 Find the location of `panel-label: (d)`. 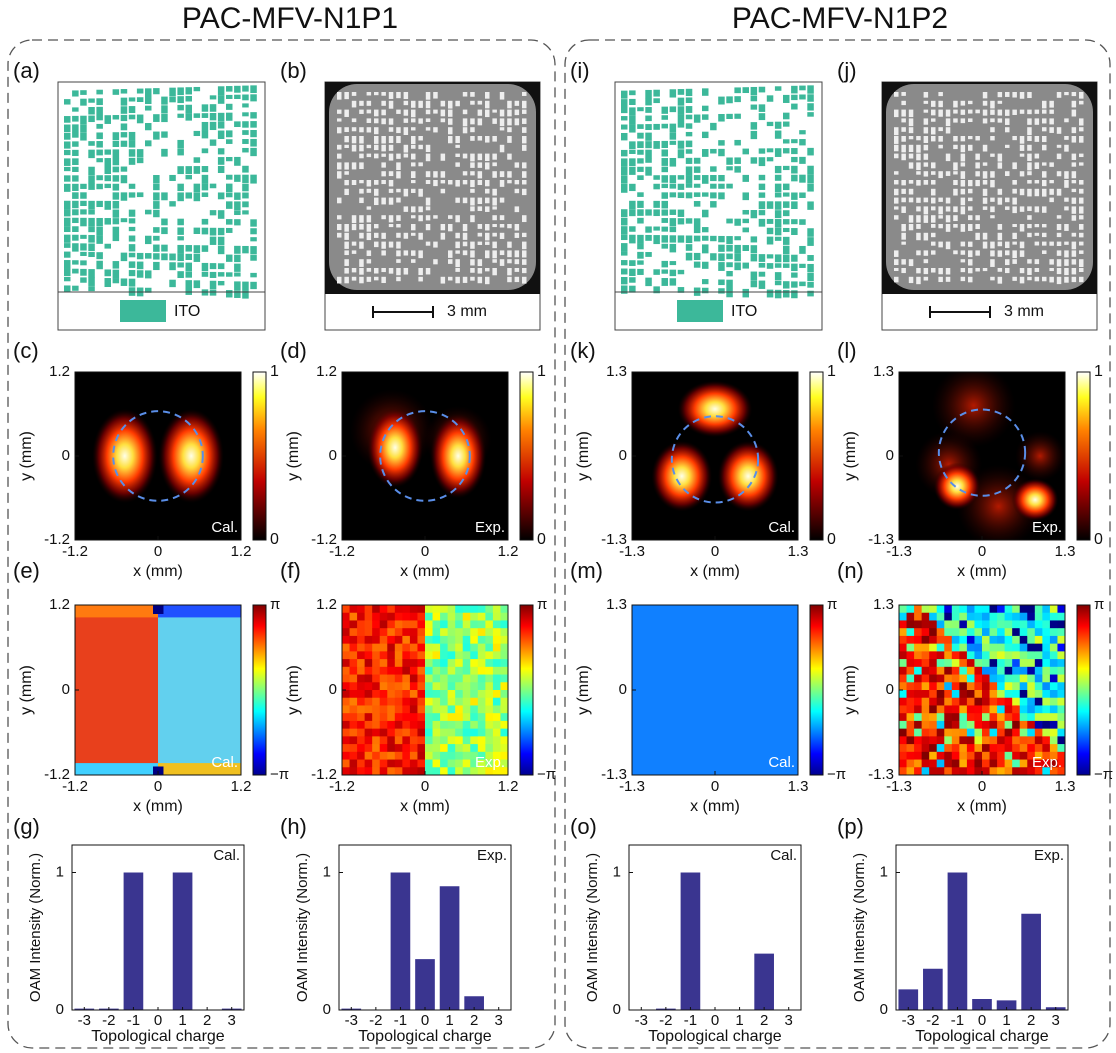

panel-label: (d) is located at coordinates (293, 350).